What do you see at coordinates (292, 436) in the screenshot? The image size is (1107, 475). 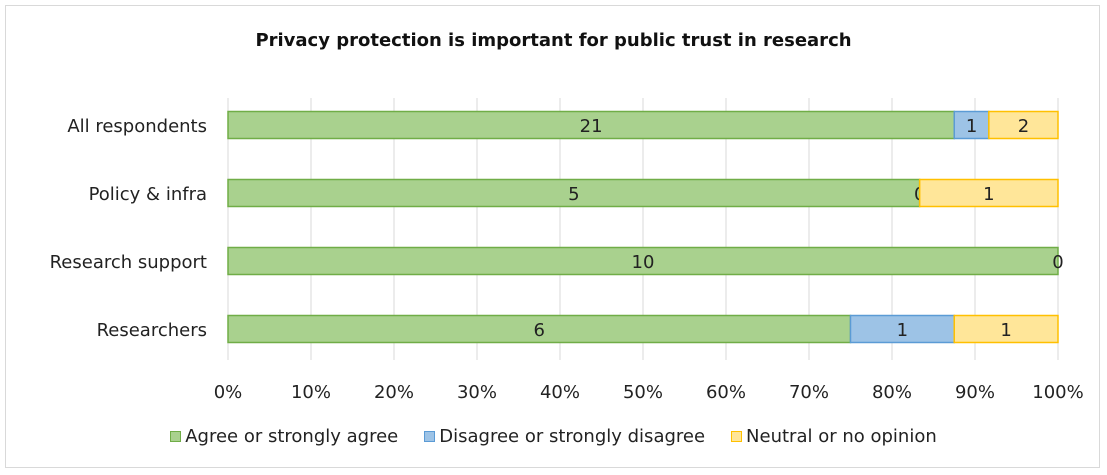 I see `legend-label-agree: Agree or strongly agree` at bounding box center [292, 436].